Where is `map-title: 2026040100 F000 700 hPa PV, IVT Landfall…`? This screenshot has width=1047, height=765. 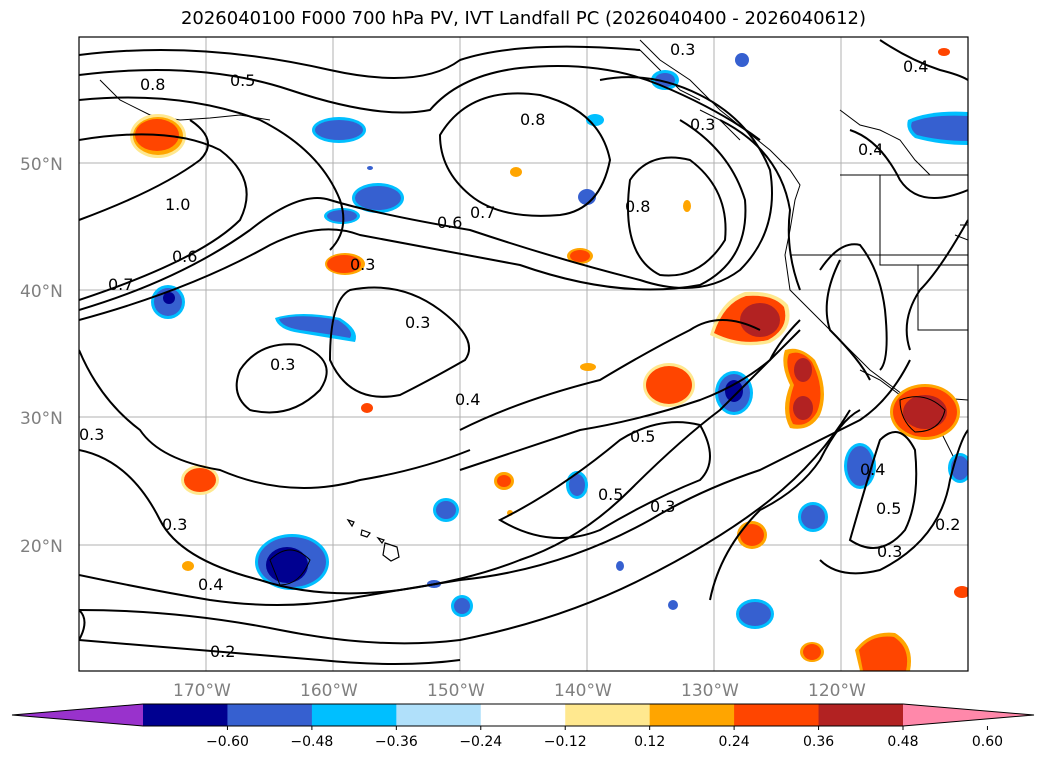 map-title: 2026040100 F000 700 hPa PV, IVT Landfall… is located at coordinates (523, 18).